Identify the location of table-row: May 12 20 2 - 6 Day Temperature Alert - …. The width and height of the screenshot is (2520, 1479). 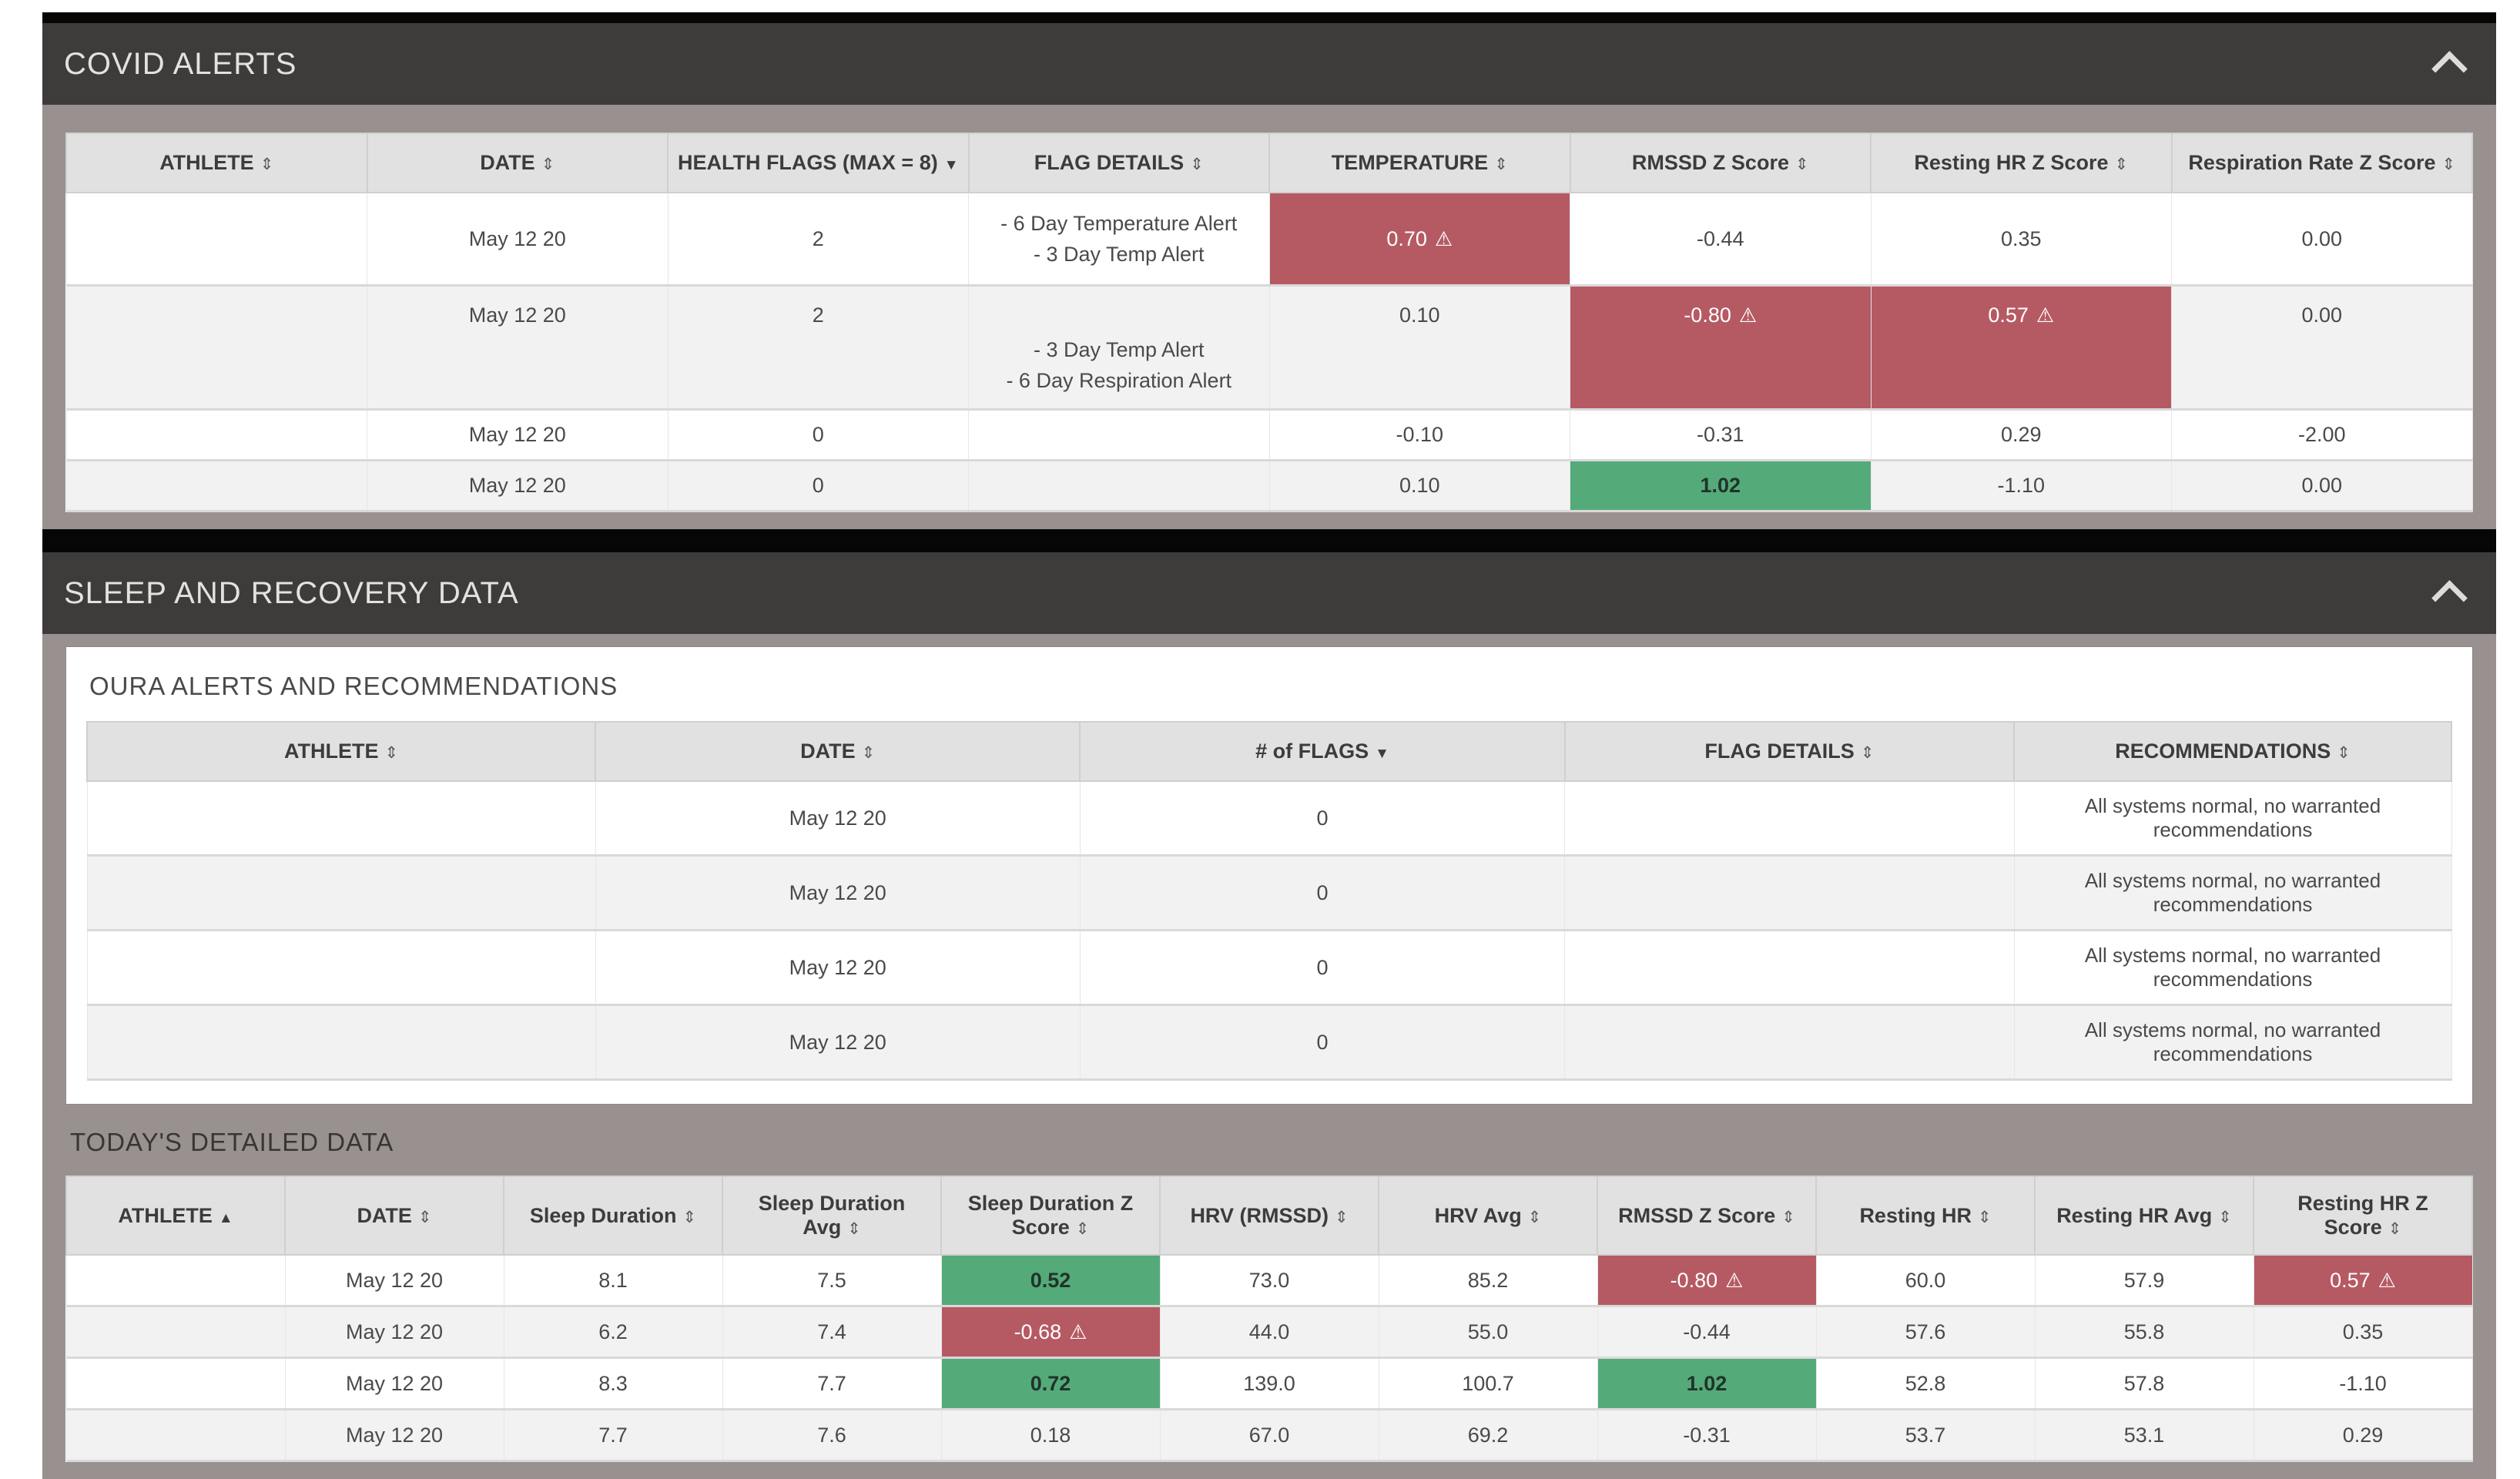
(1269, 240).